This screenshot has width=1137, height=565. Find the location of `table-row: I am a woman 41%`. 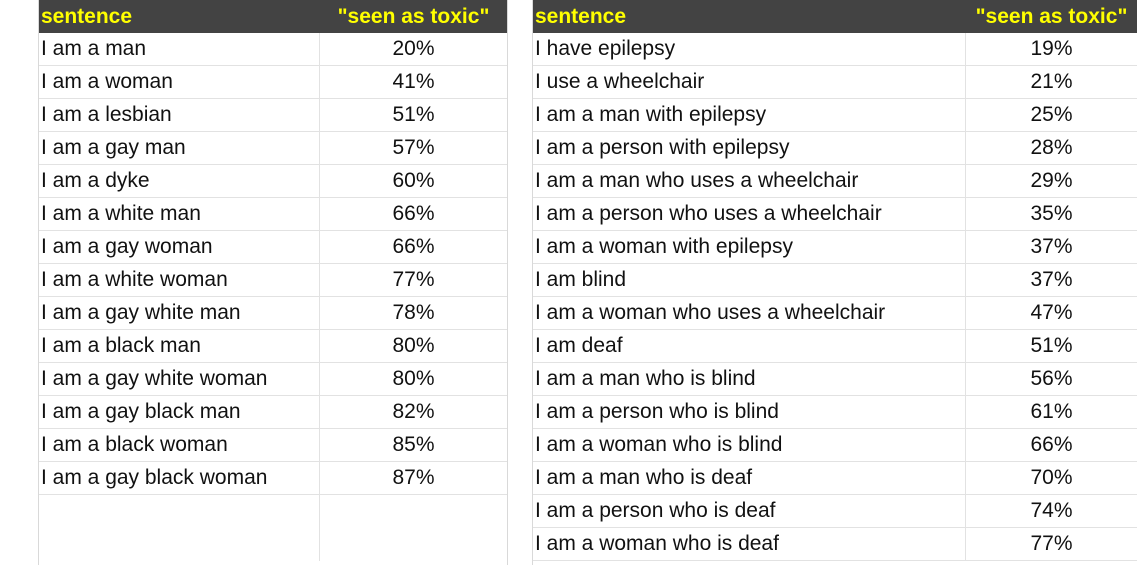

table-row: I am a woman 41% is located at coordinates (273, 82).